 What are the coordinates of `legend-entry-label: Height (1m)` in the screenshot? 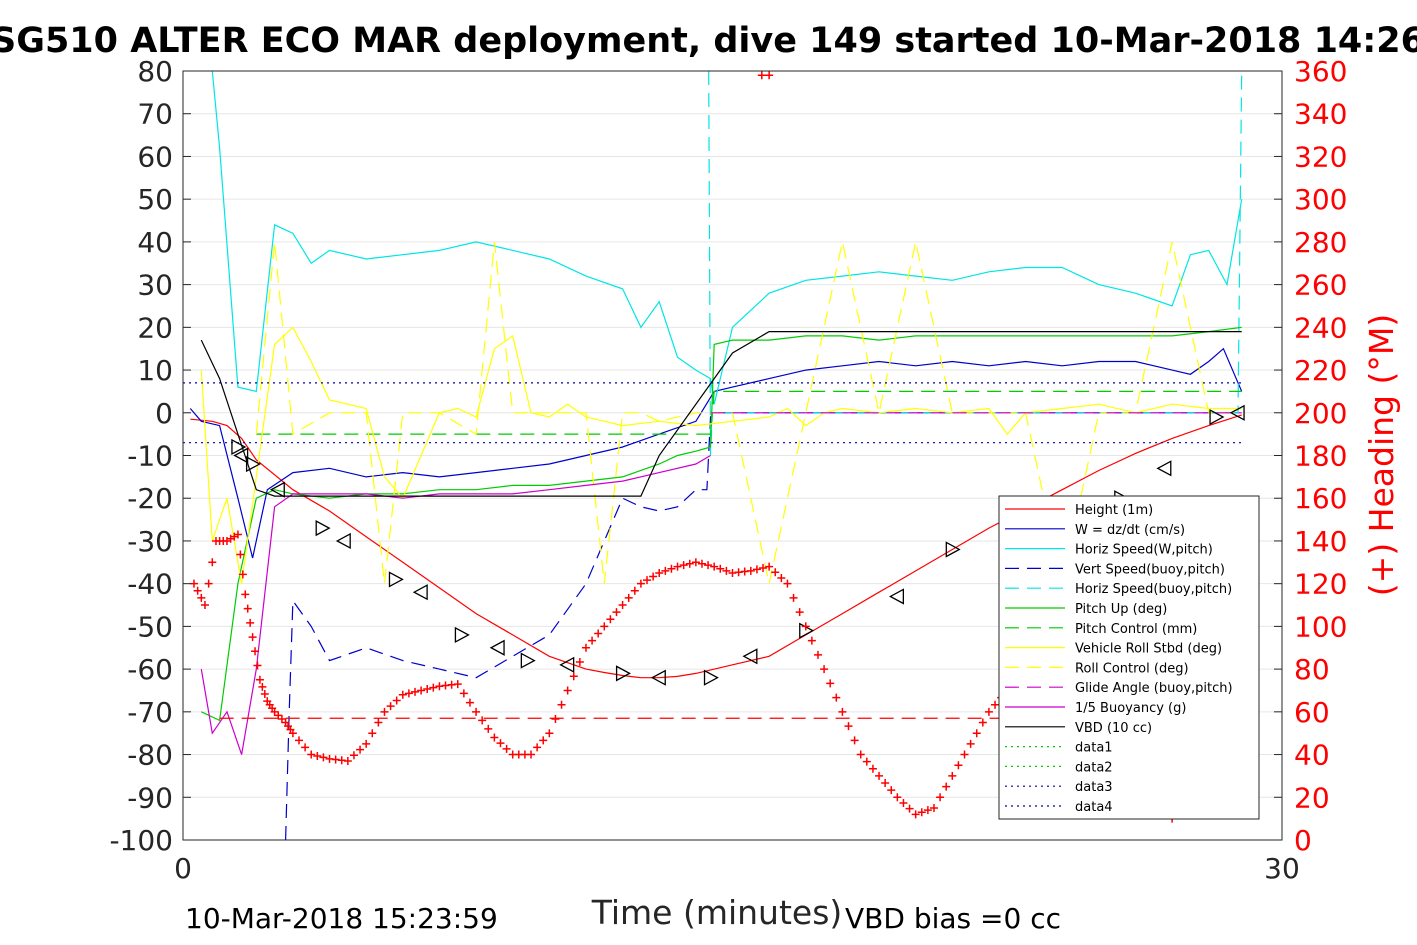 It's located at (1114, 510).